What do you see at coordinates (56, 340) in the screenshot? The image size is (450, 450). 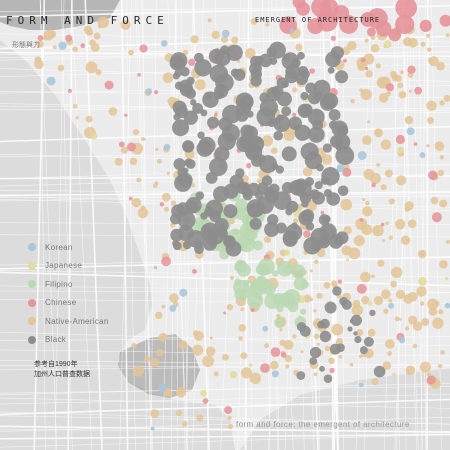 I see `legend-label: Black` at bounding box center [56, 340].